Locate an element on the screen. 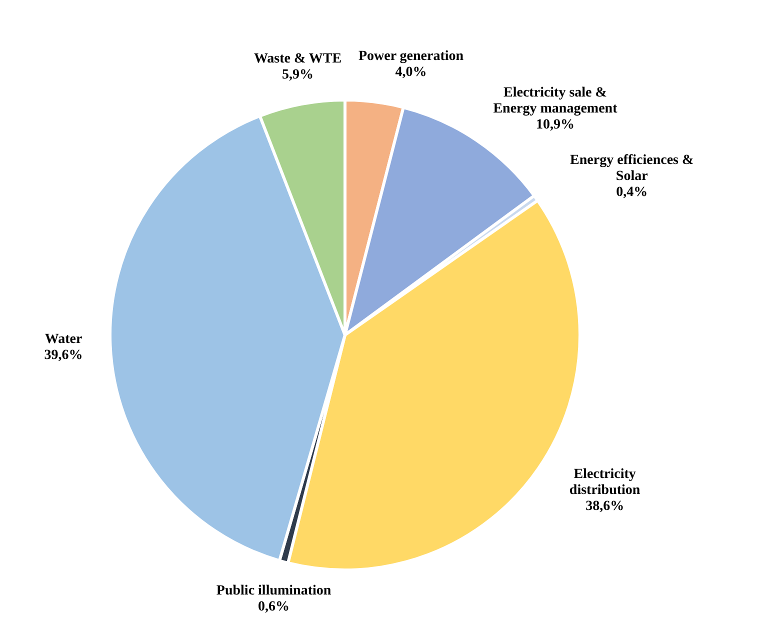 The height and width of the screenshot is (631, 768). slice-label: Water is located at coordinates (63, 340).